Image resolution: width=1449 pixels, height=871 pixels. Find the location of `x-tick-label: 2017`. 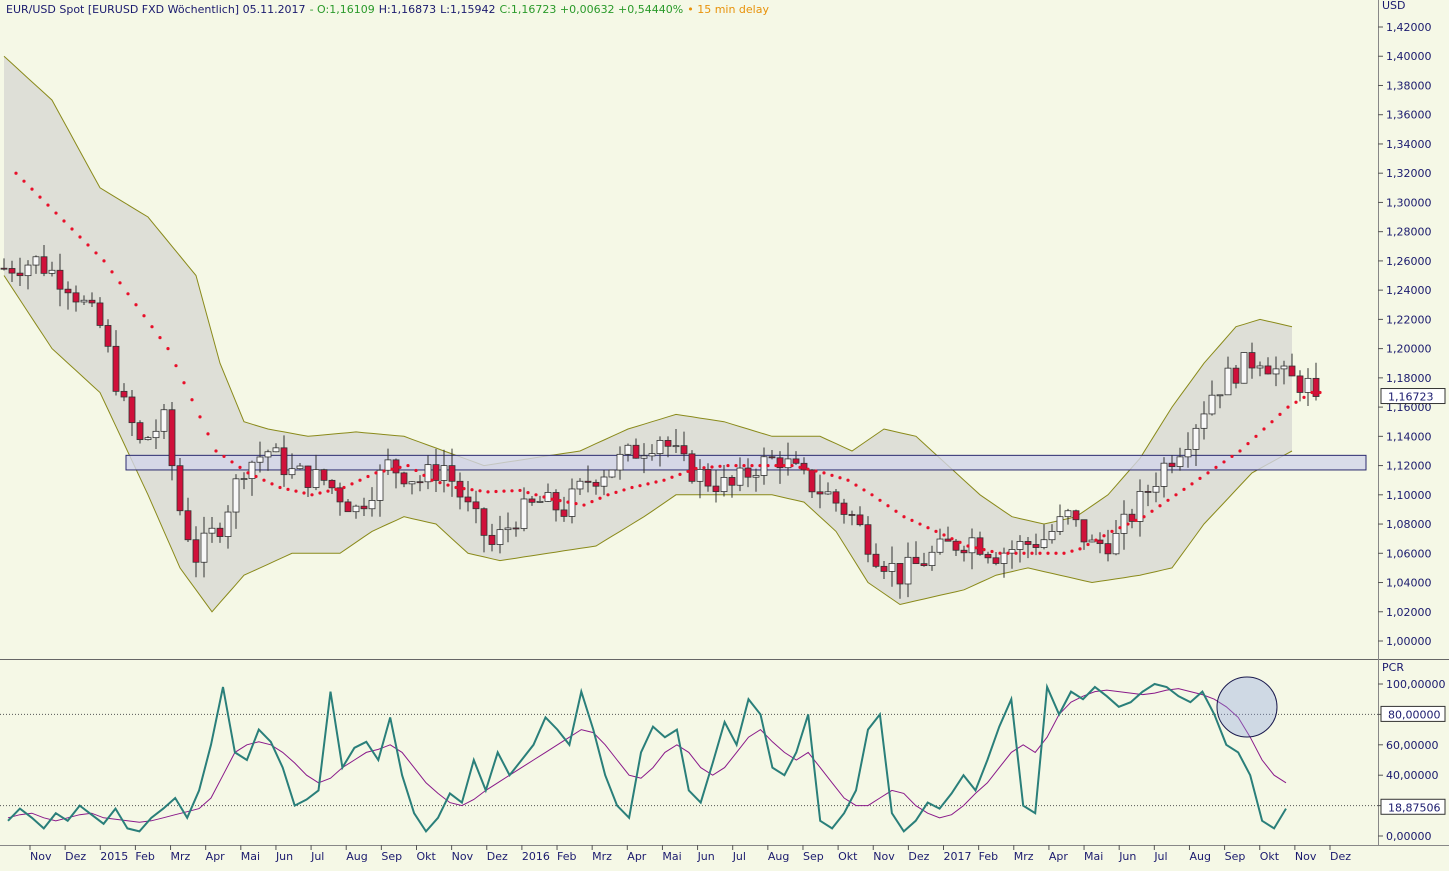

x-tick-label: 2017 is located at coordinates (958, 856).